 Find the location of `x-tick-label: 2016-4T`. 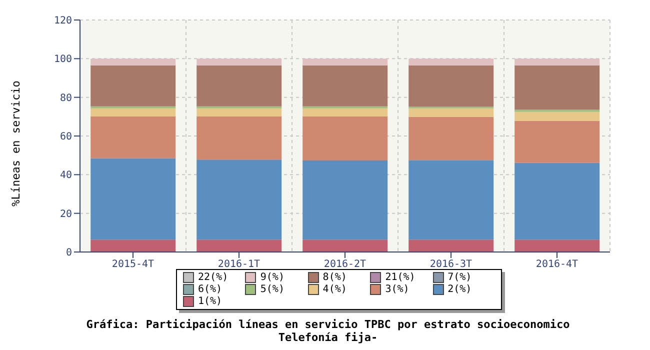

x-tick-label: 2016-4T is located at coordinates (557, 264).